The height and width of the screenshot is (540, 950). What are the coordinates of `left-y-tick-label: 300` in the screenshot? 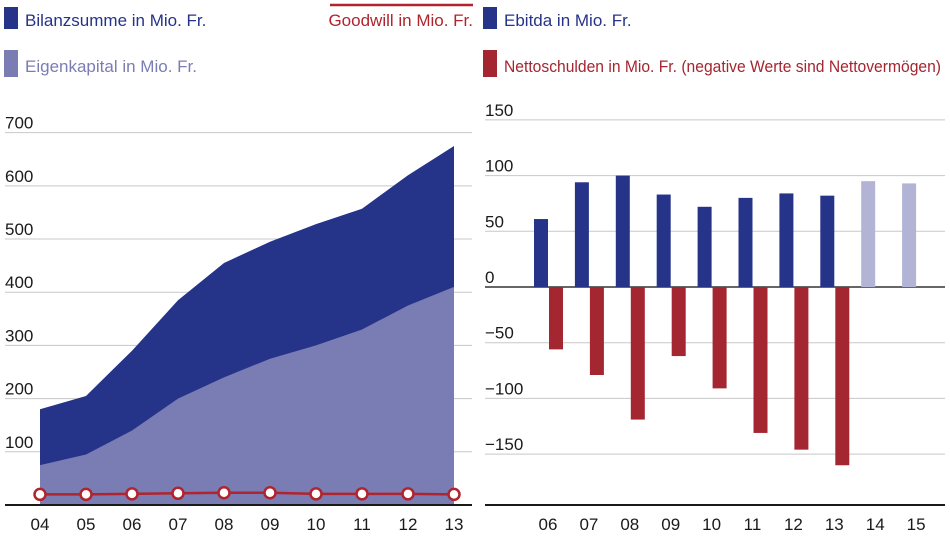 It's located at (19, 335).